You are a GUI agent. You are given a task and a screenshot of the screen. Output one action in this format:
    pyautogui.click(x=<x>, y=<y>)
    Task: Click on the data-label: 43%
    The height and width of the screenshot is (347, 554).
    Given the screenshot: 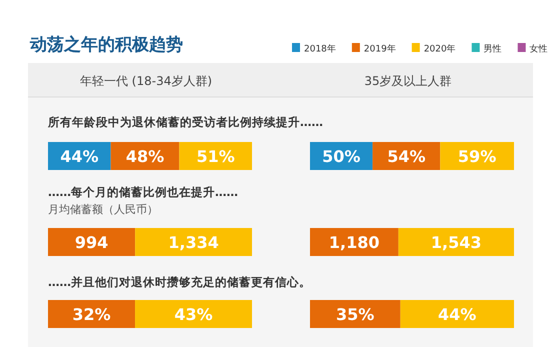 What is the action you would take?
    pyautogui.click(x=193, y=314)
    